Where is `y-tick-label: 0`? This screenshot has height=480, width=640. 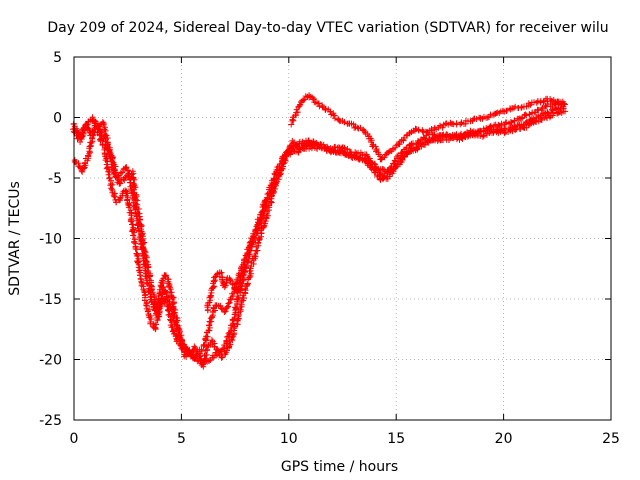
y-tick-label: 0 is located at coordinates (57, 119).